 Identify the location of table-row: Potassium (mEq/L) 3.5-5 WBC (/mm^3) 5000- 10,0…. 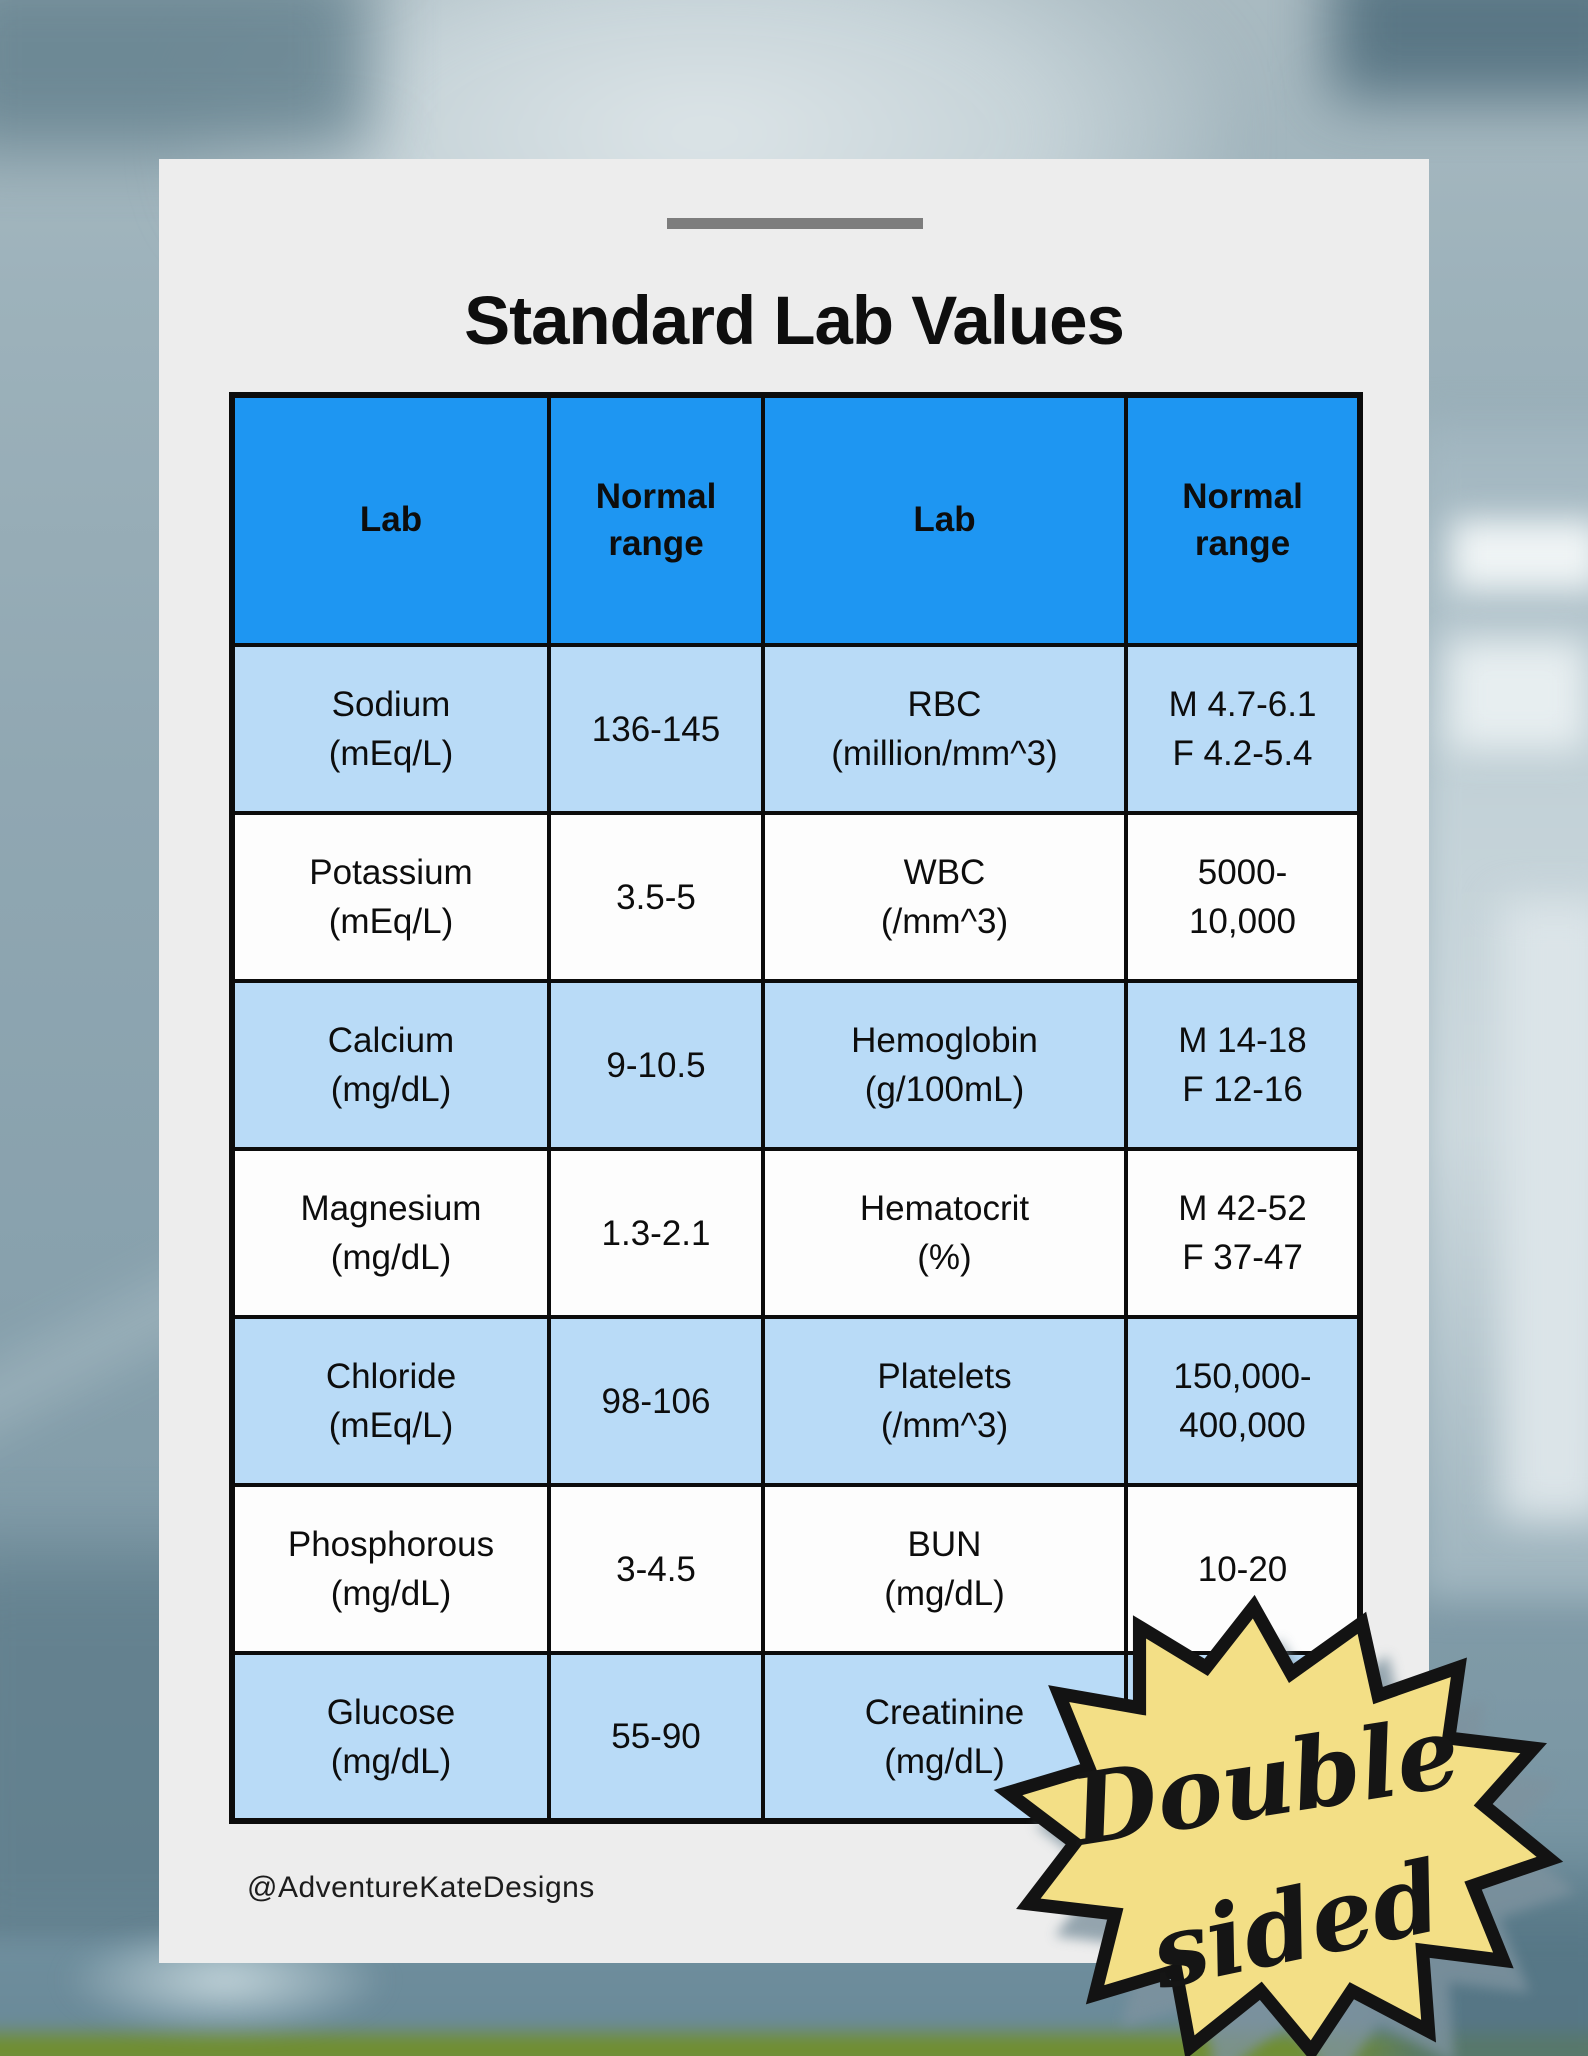
(796, 897).